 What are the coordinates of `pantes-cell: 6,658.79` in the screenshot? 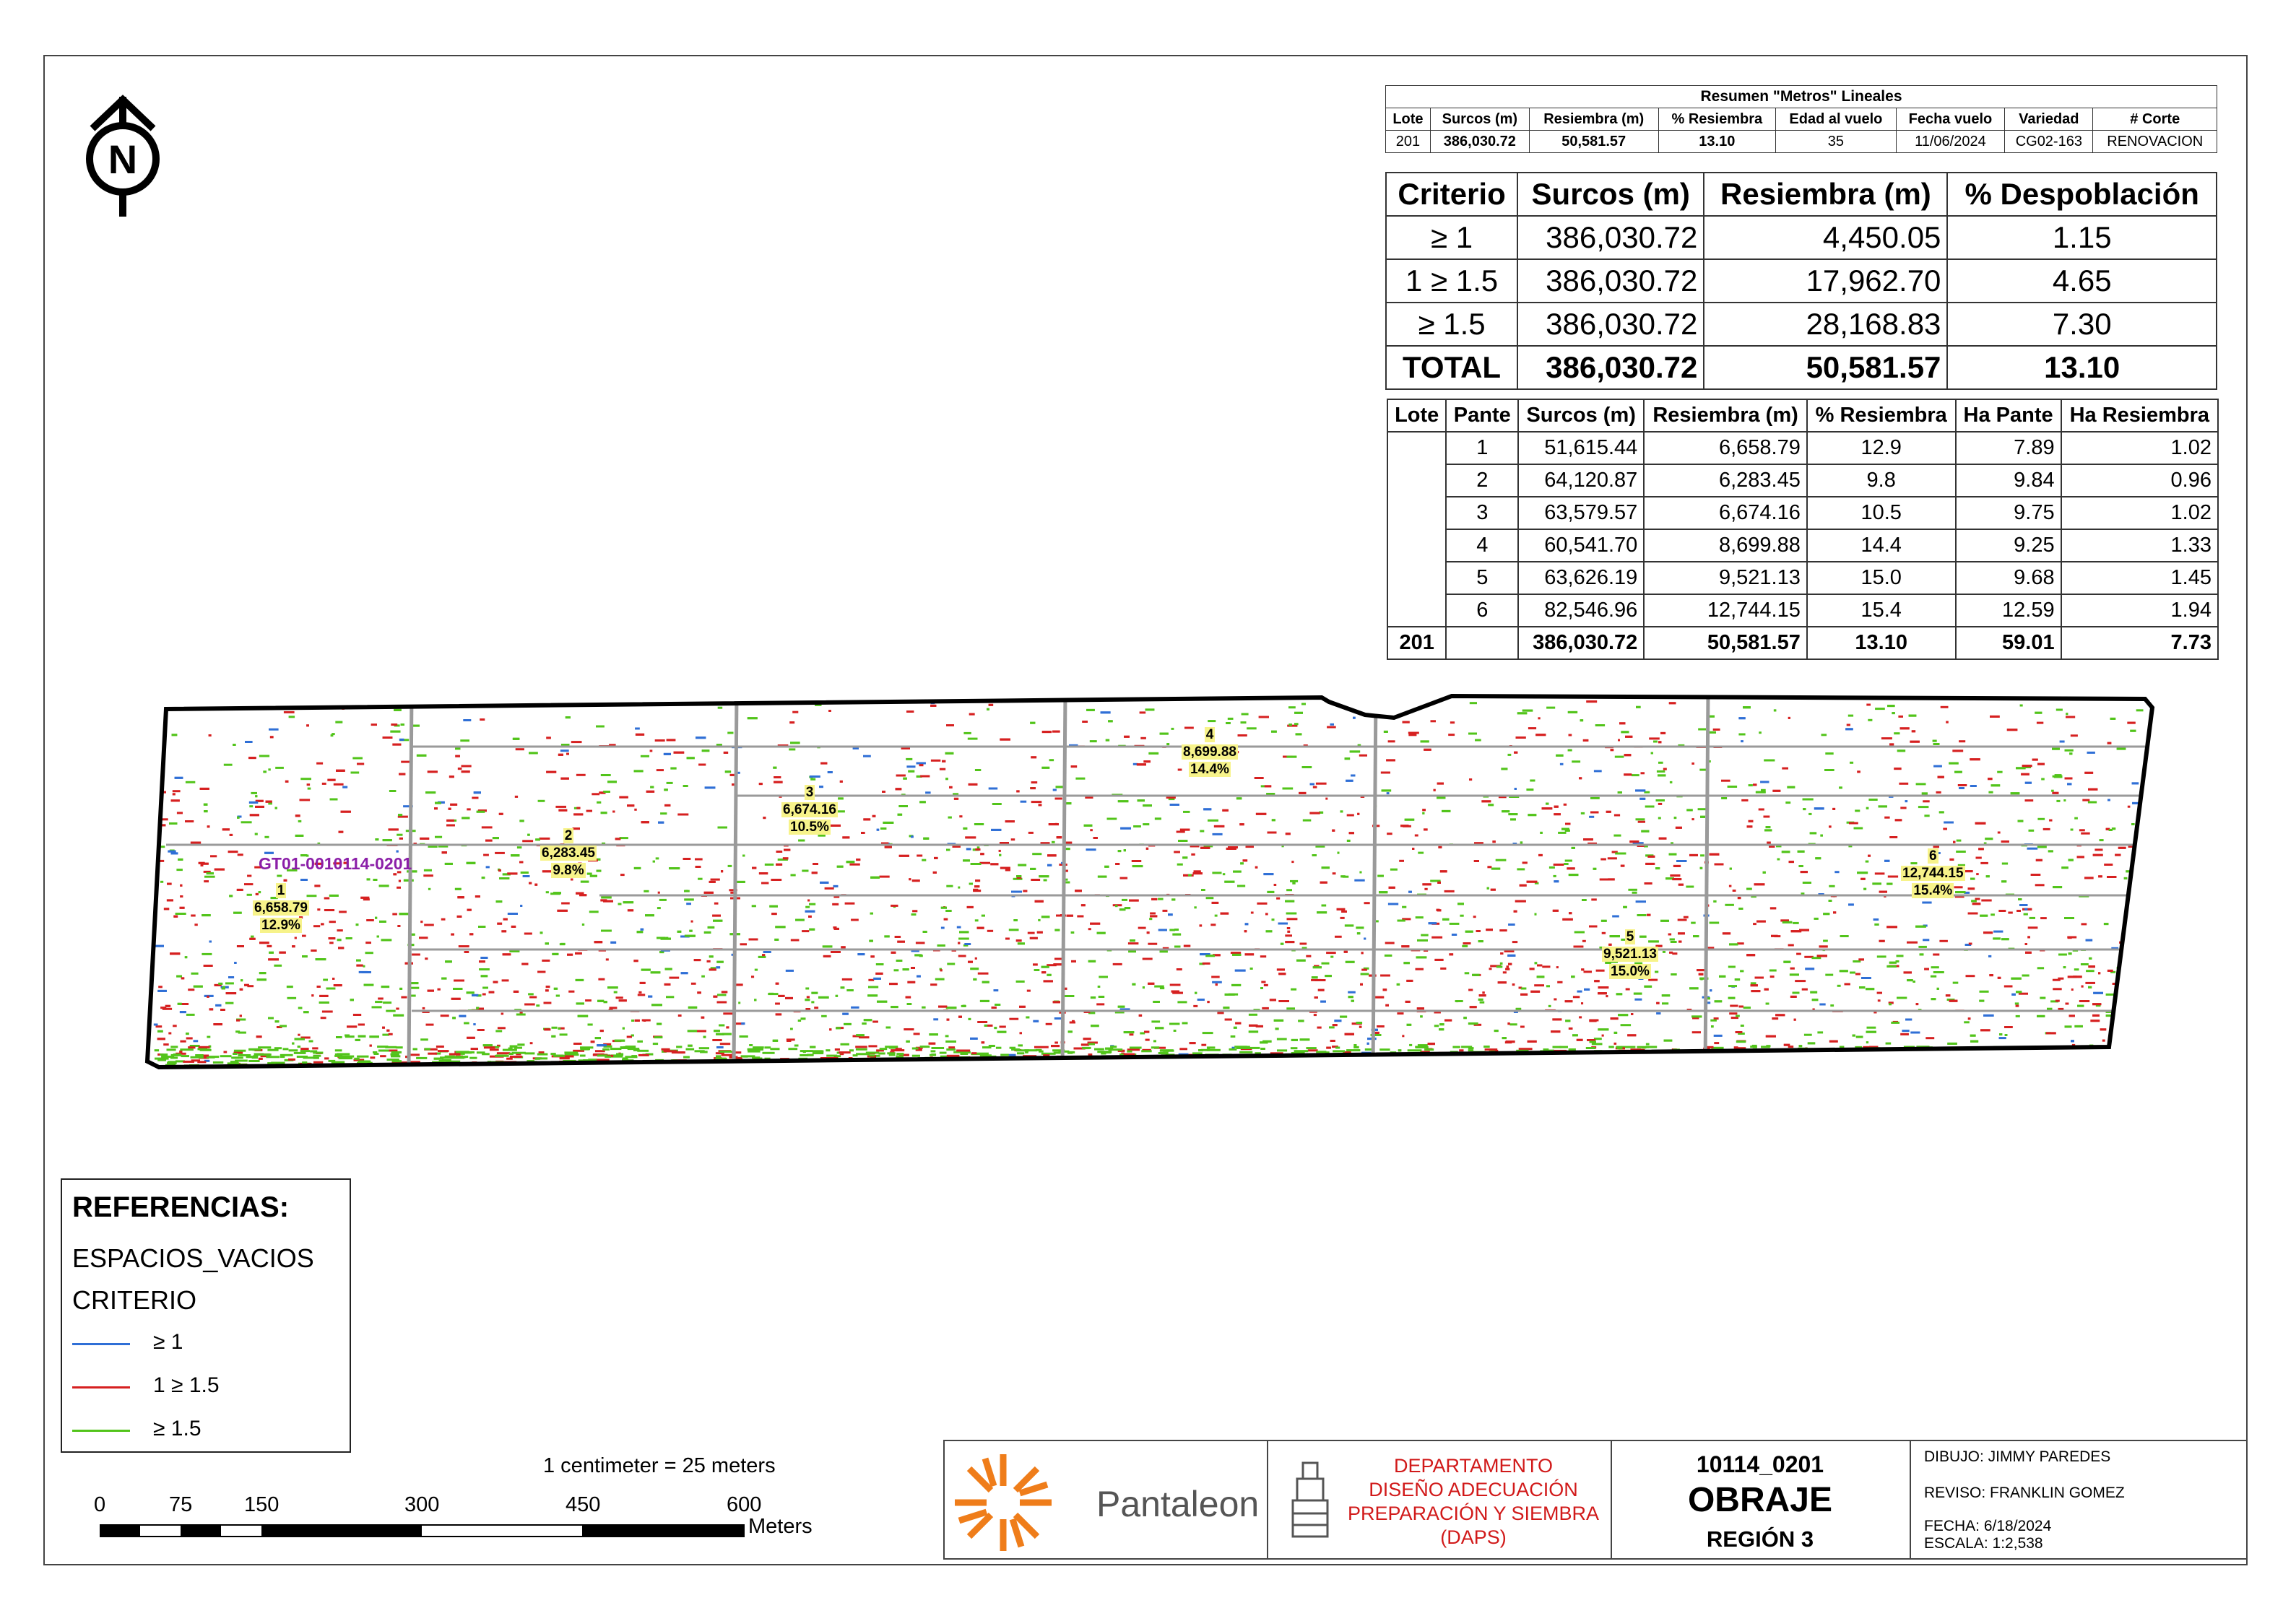 It's located at (1725, 448).